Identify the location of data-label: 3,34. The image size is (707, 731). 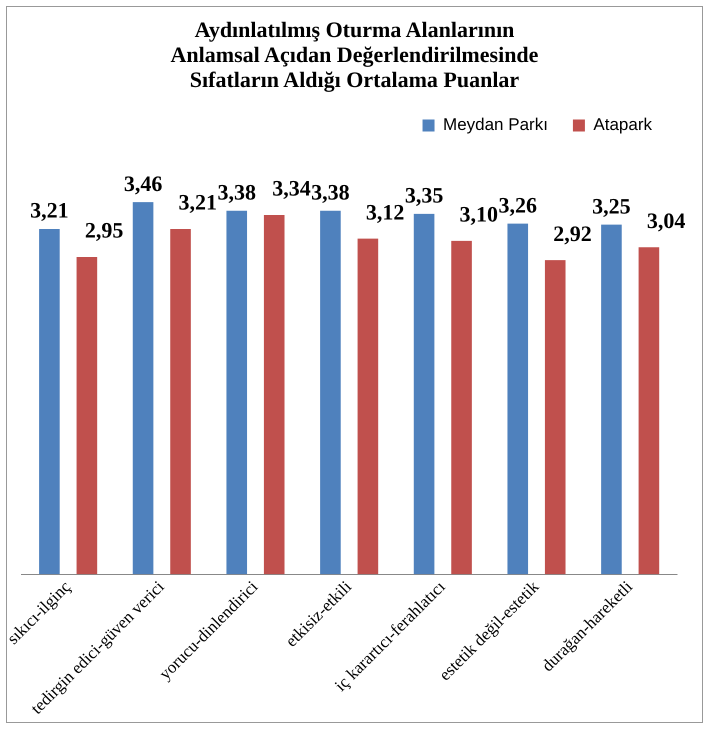
(291, 188).